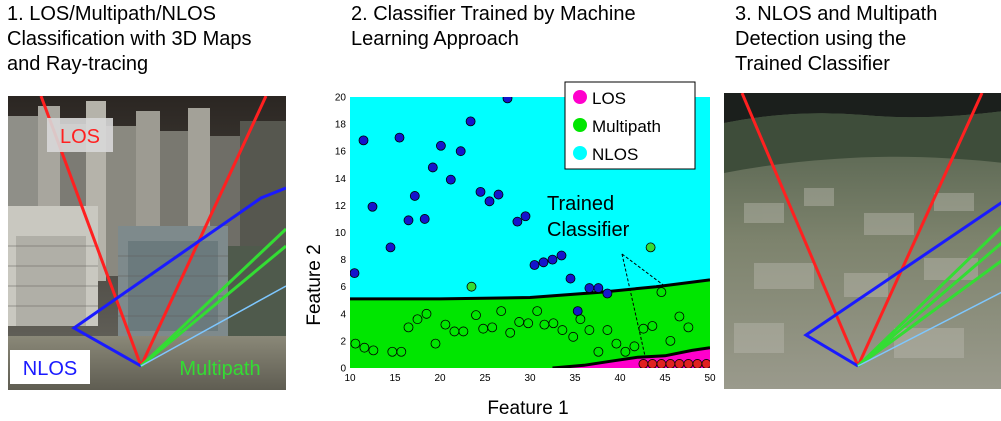 The image size is (1001, 421). What do you see at coordinates (341, 125) in the screenshot?
I see `y-tick-label: 18` at bounding box center [341, 125].